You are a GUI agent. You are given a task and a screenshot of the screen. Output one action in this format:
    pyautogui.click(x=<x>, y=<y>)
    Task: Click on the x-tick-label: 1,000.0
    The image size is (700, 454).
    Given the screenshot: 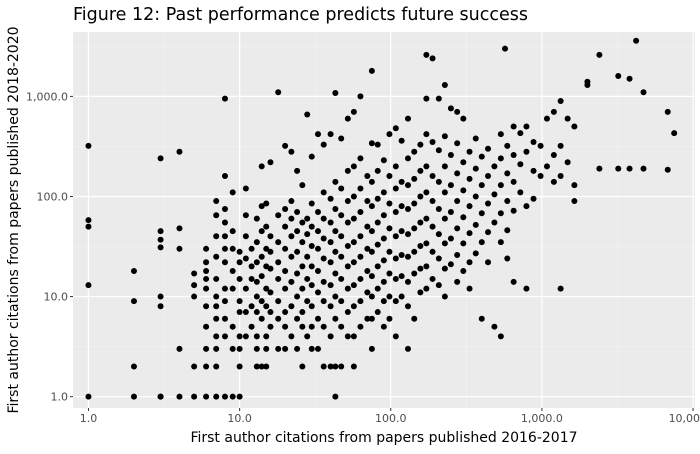 What is the action you would take?
    pyautogui.click(x=542, y=418)
    